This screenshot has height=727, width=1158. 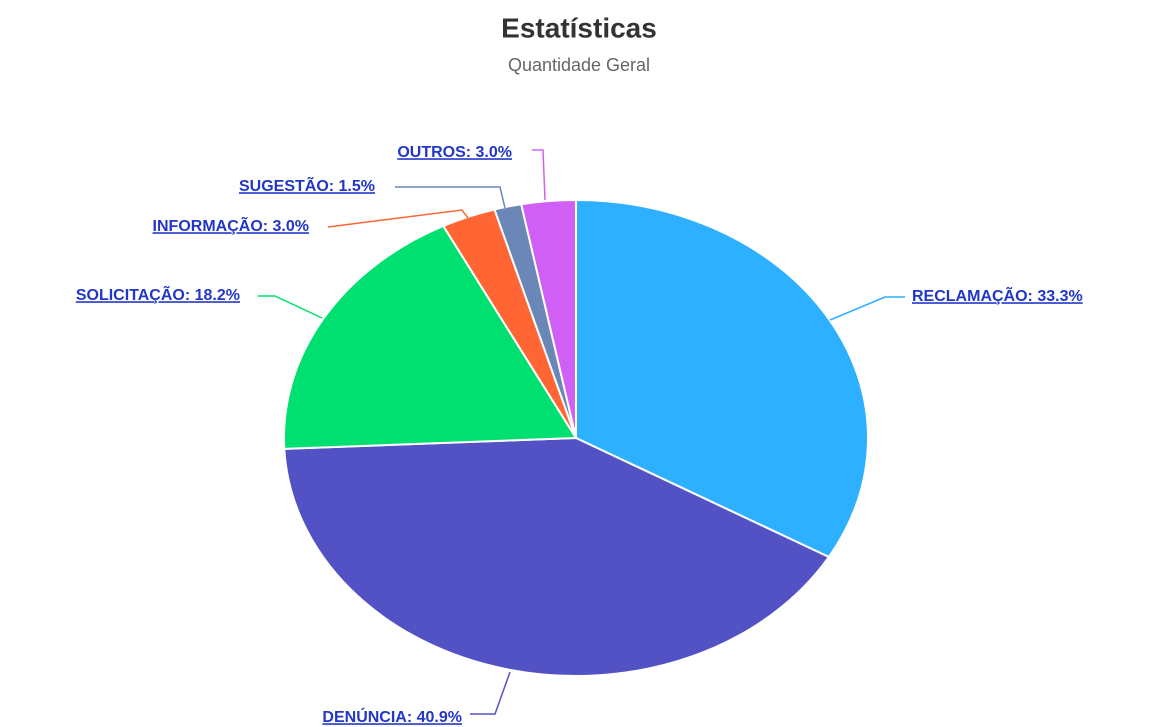 I want to click on data-label: OUTROS: 3.0%, so click(x=454, y=152).